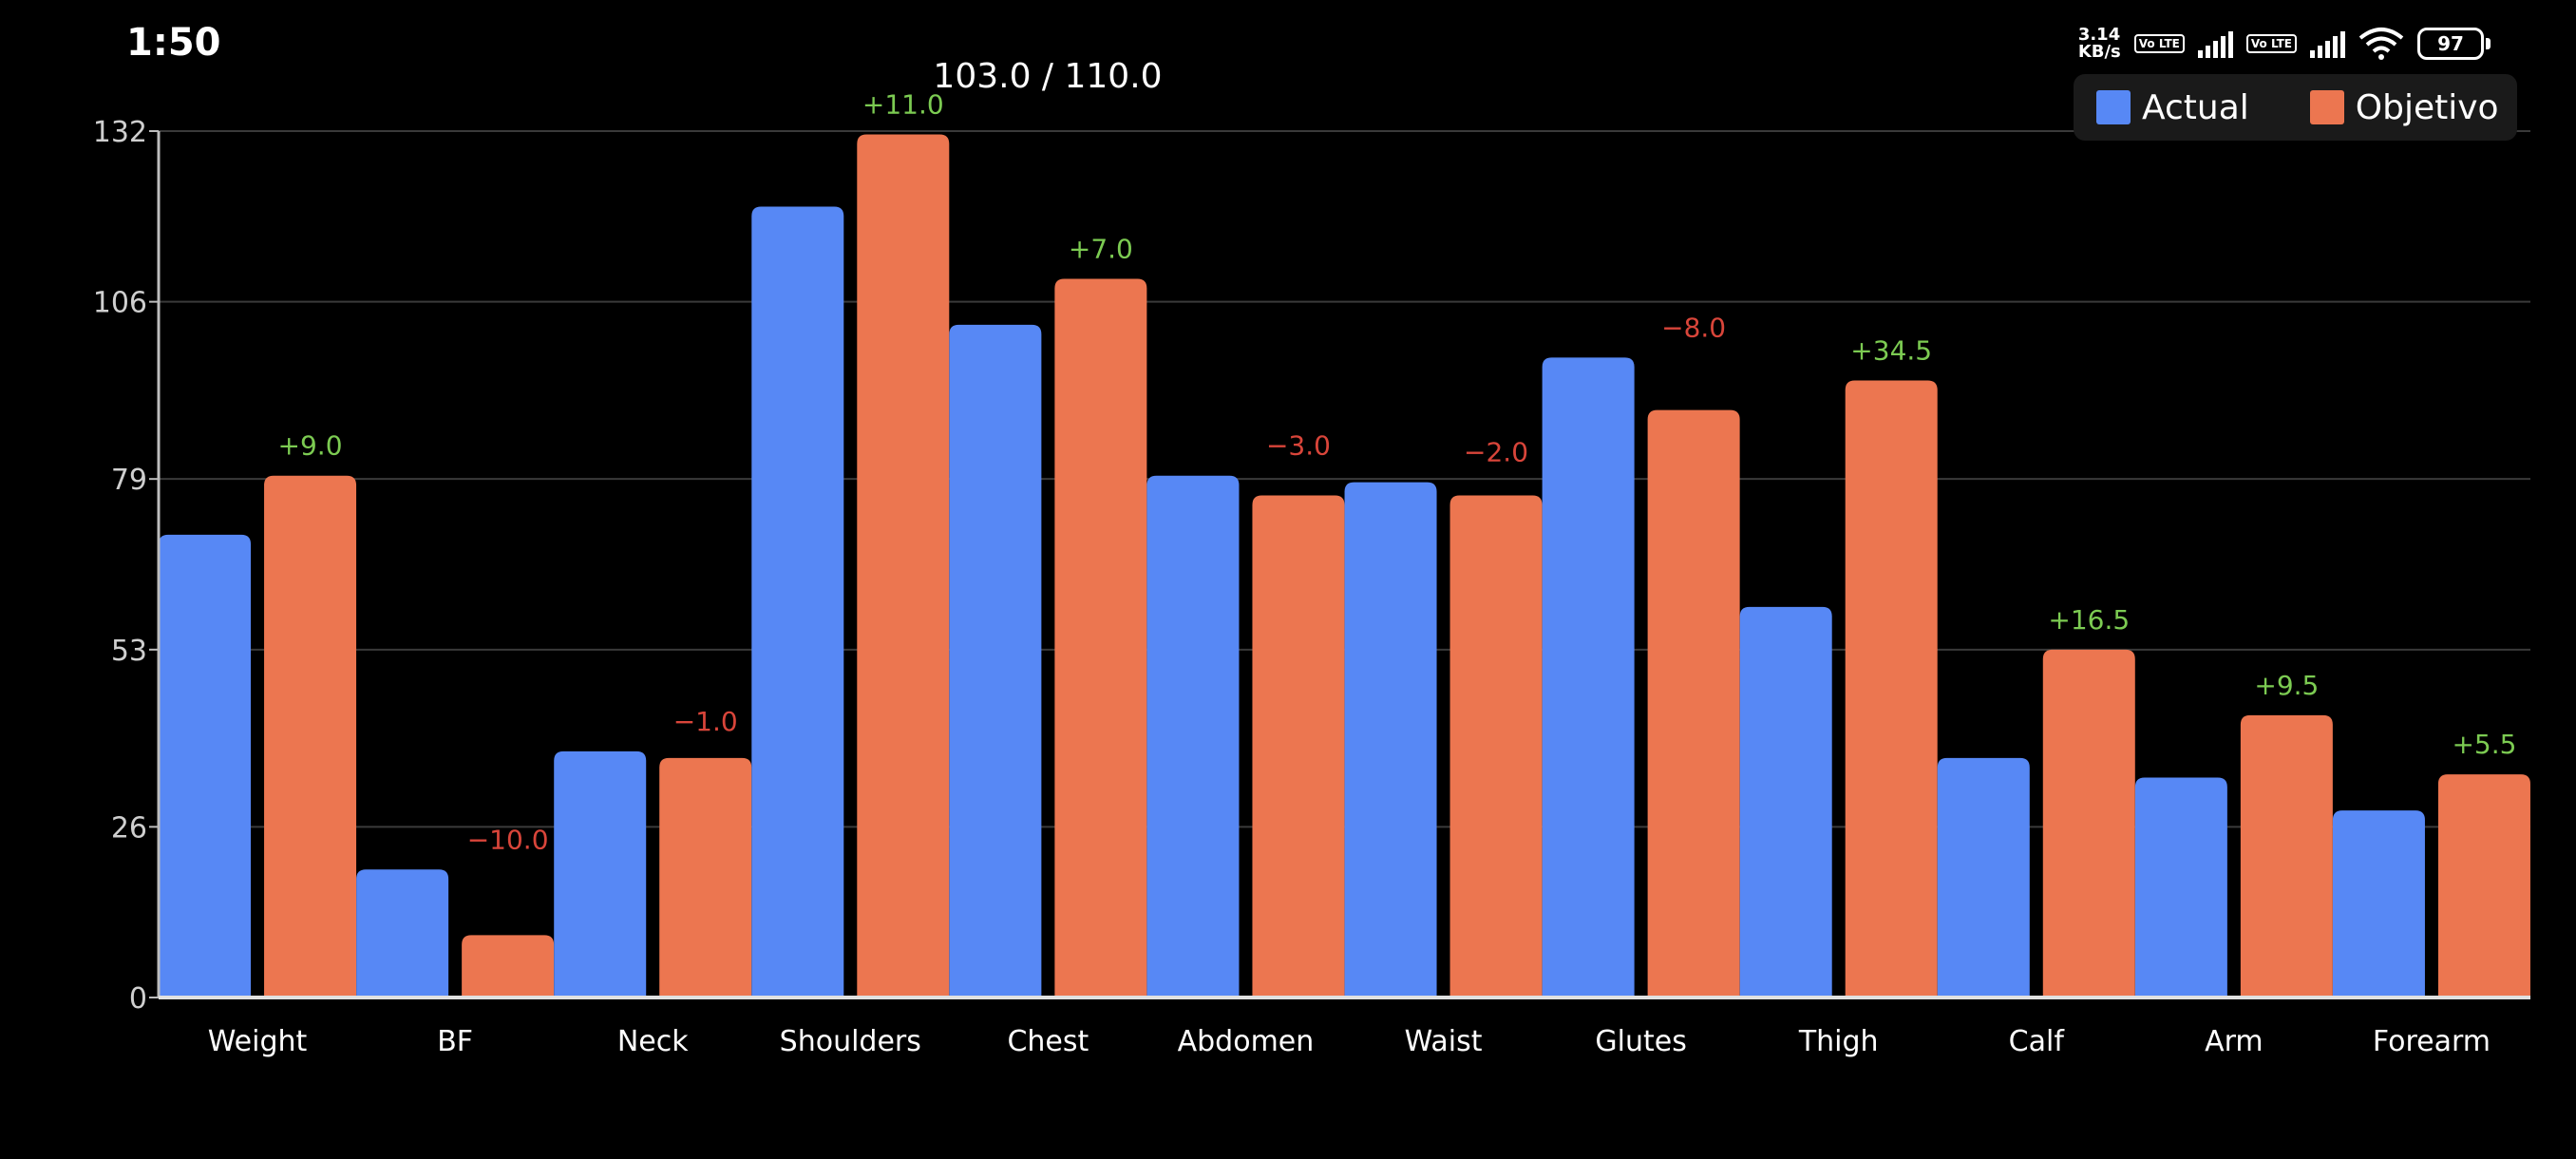 Image resolution: width=2576 pixels, height=1159 pixels. Describe the element at coordinates (797, 602) in the screenshot. I see `bar-actual-shoulders` at that location.